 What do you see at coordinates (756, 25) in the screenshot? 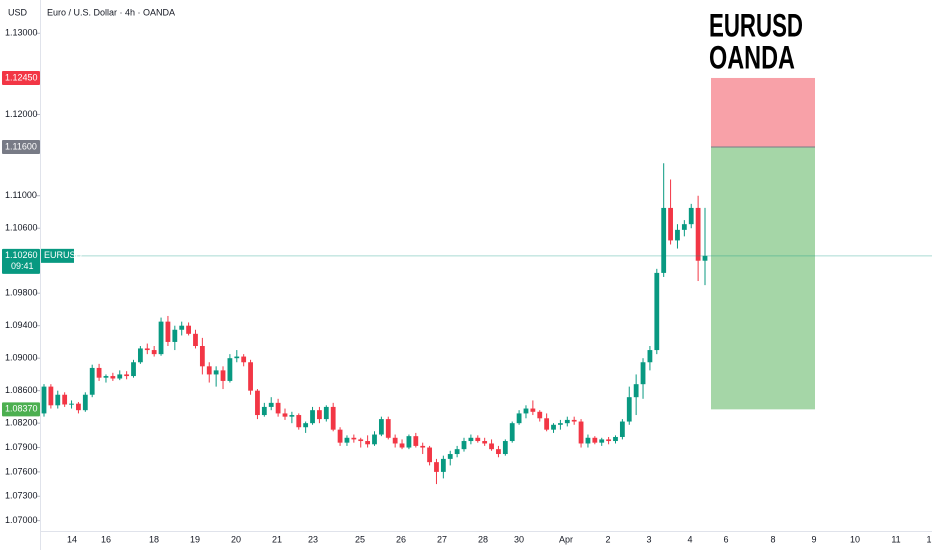
I see `annotation: EURUSD` at bounding box center [756, 25].